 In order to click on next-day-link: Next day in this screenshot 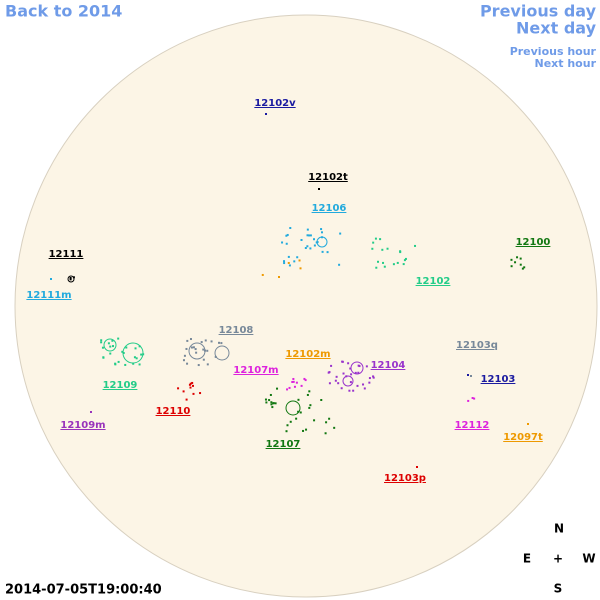, I will do `click(556, 28)`.